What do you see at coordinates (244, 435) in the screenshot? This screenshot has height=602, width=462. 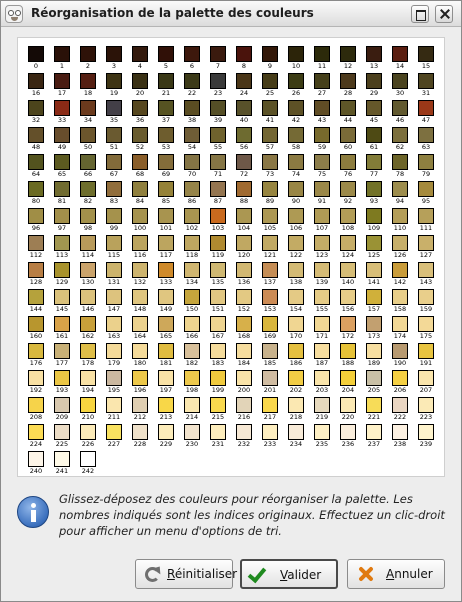 I see `palette-swatch-232: 232` at bounding box center [244, 435].